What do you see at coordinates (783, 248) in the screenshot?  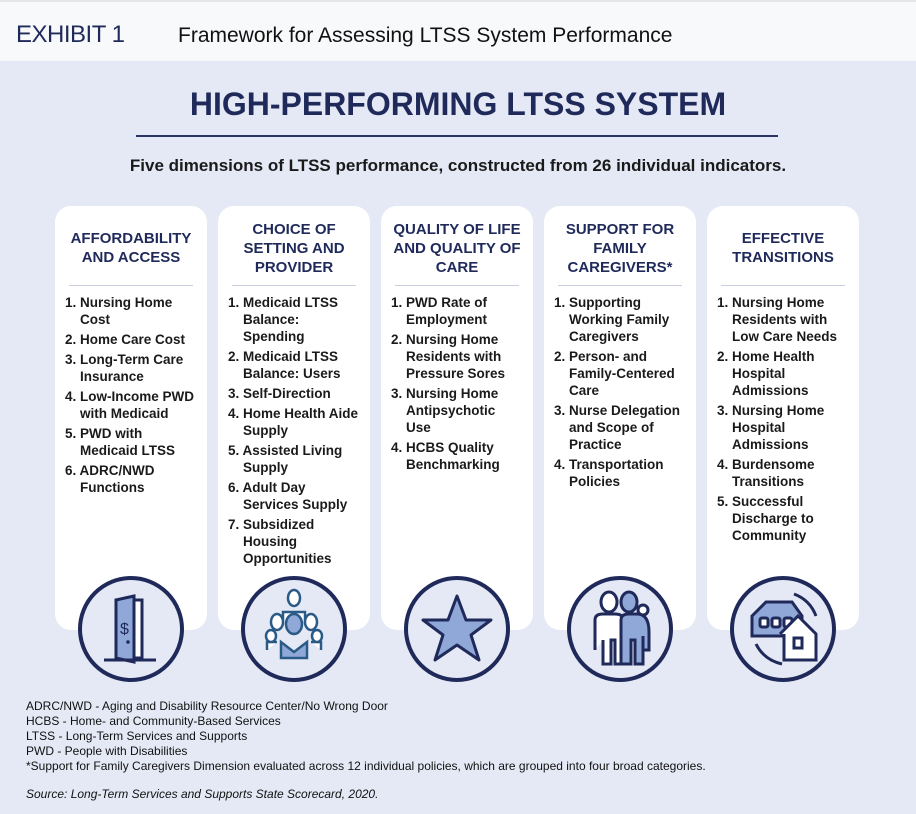 I see `dimension-title: EFFECTIVE TRANSITIONS` at bounding box center [783, 248].